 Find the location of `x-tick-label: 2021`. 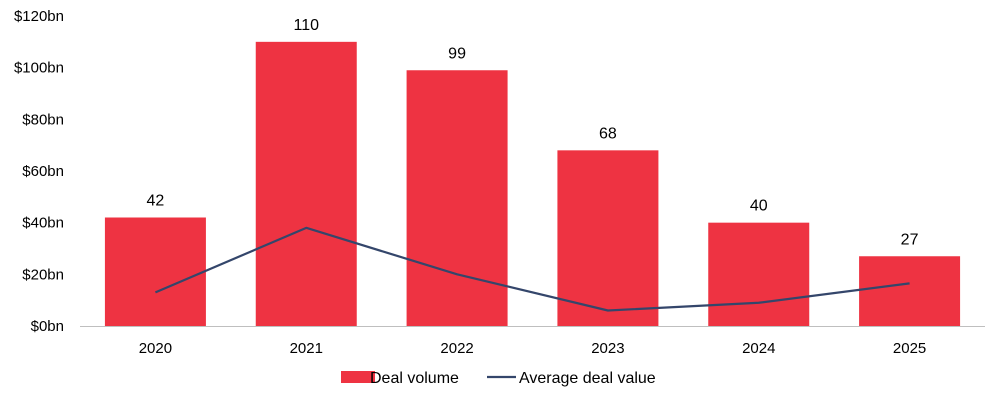

x-tick-label: 2021 is located at coordinates (306, 348).